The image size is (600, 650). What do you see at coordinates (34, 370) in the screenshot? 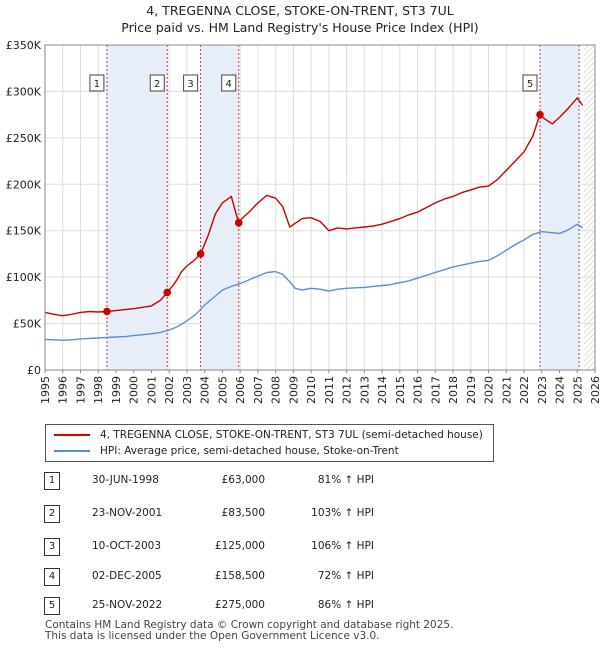
I see `y-tick-label: £0` at bounding box center [34, 370].